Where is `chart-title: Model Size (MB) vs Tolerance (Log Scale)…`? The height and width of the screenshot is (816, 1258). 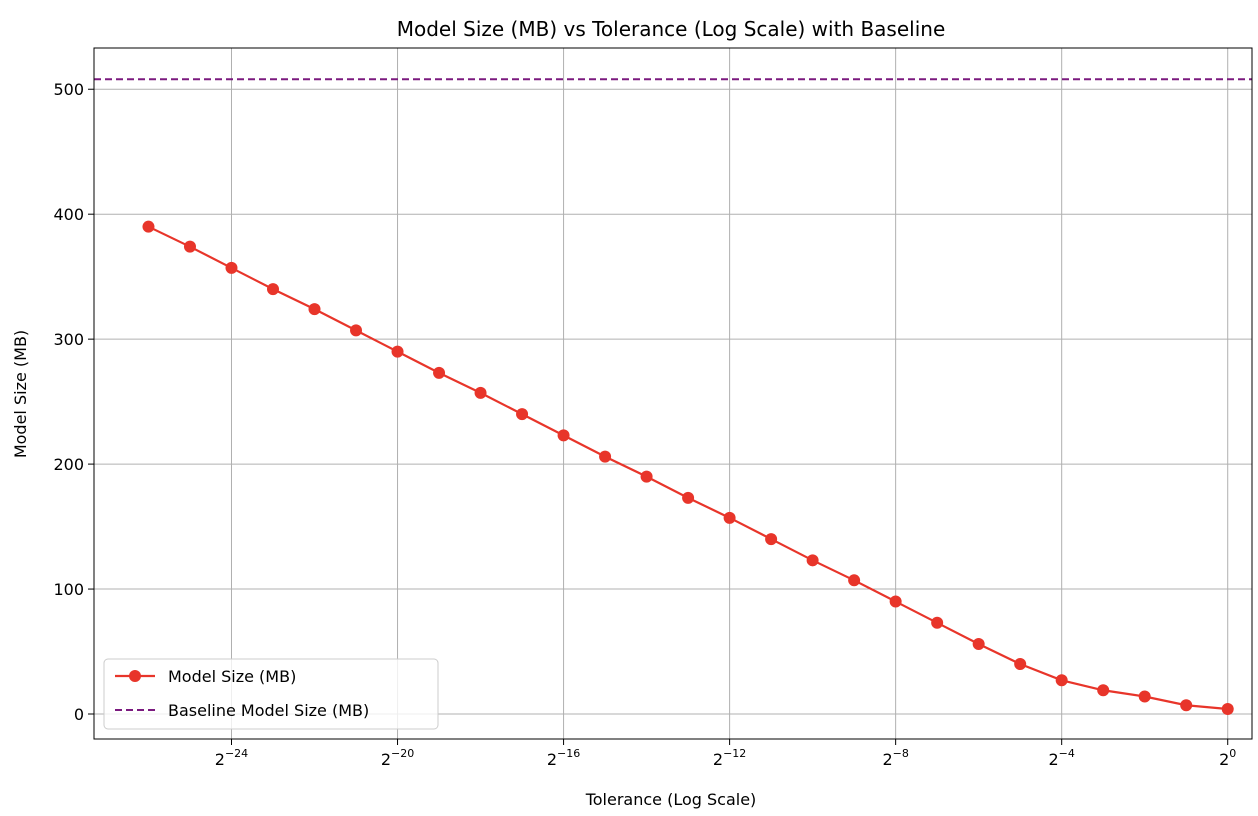 chart-title: Model Size (MB) vs Tolerance (Log Scale)… is located at coordinates (671, 29).